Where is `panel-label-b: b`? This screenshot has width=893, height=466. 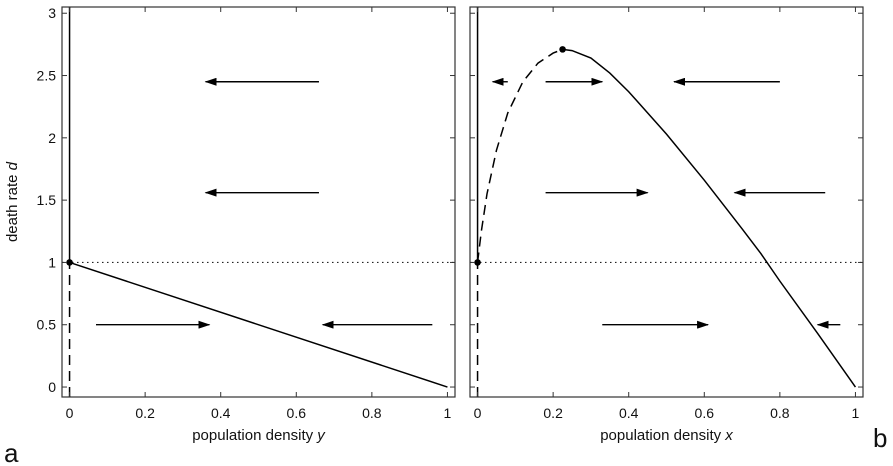
panel-label-b: b is located at coordinates (880, 438).